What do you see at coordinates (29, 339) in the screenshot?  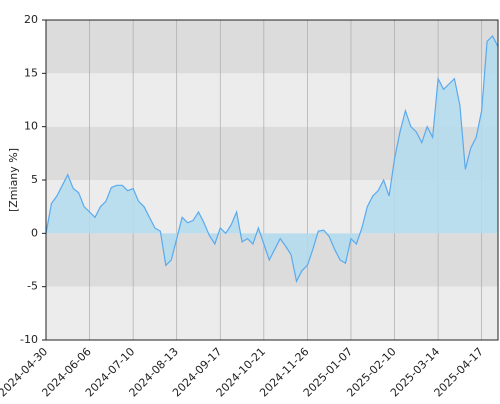 I see `y-tick-label: -10` at bounding box center [29, 339].